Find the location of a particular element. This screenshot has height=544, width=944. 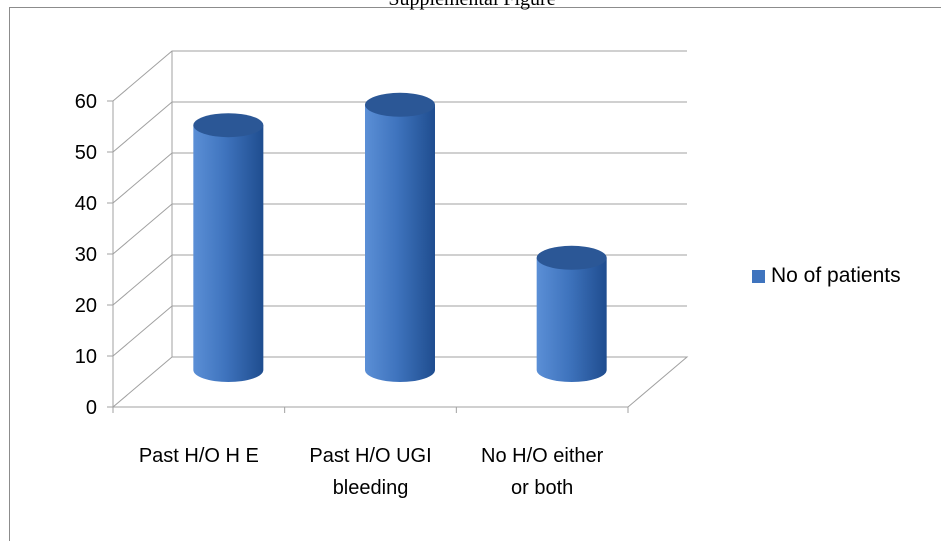

y-tick-label: 20 is located at coordinates (86, 306).